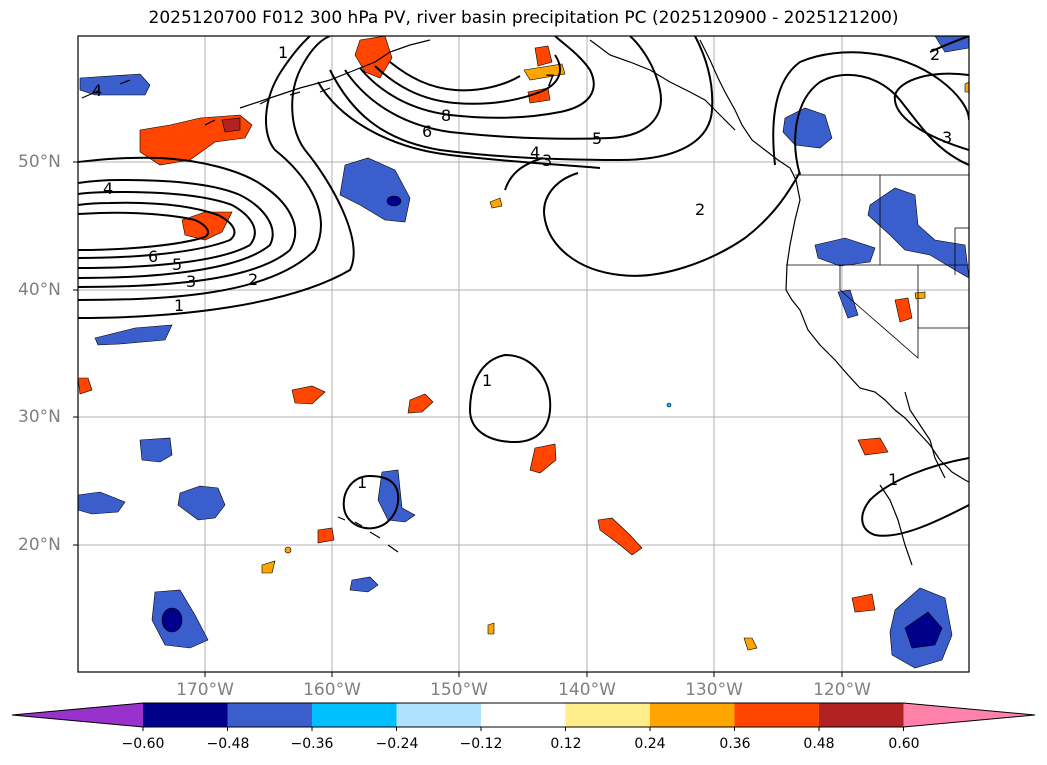 This screenshot has height=765, width=1047. I want to click on state-borders, so click(877, 266).